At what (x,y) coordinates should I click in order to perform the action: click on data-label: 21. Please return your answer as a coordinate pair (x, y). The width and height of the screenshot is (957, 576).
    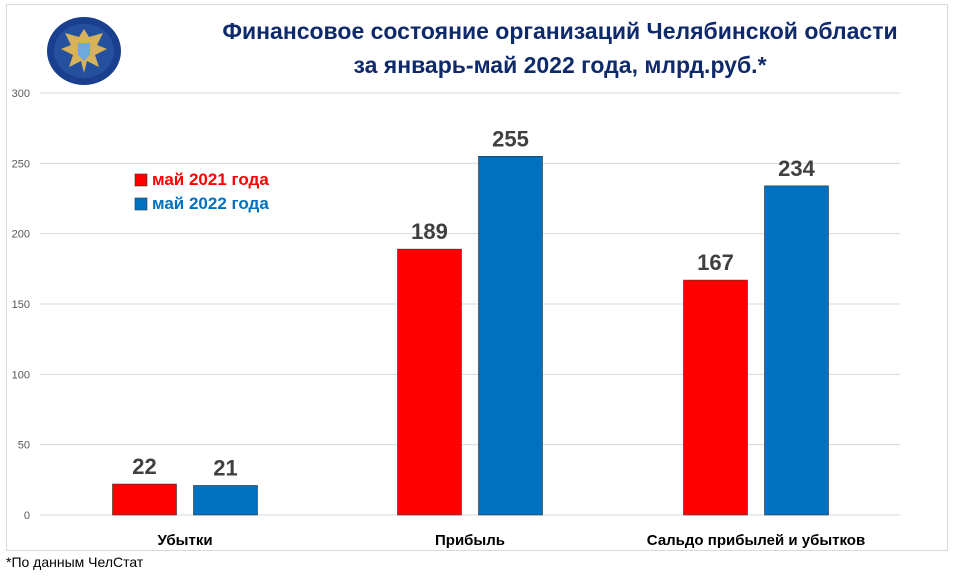
    Looking at the image, I should click on (225, 467).